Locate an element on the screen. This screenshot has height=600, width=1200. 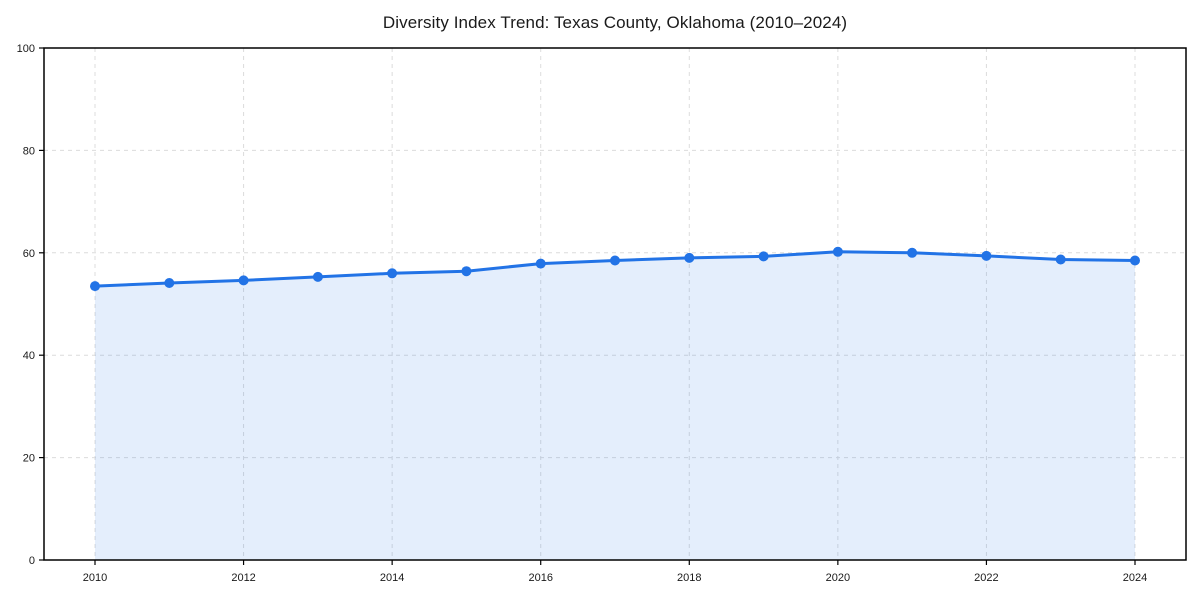
y-tick-label: 0 is located at coordinates (32, 561).